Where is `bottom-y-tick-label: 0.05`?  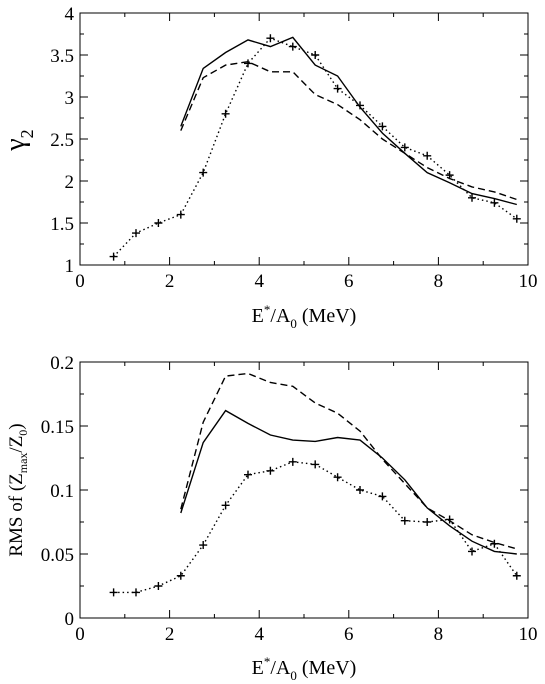
bottom-y-tick-label: 0.05 is located at coordinates (57, 555).